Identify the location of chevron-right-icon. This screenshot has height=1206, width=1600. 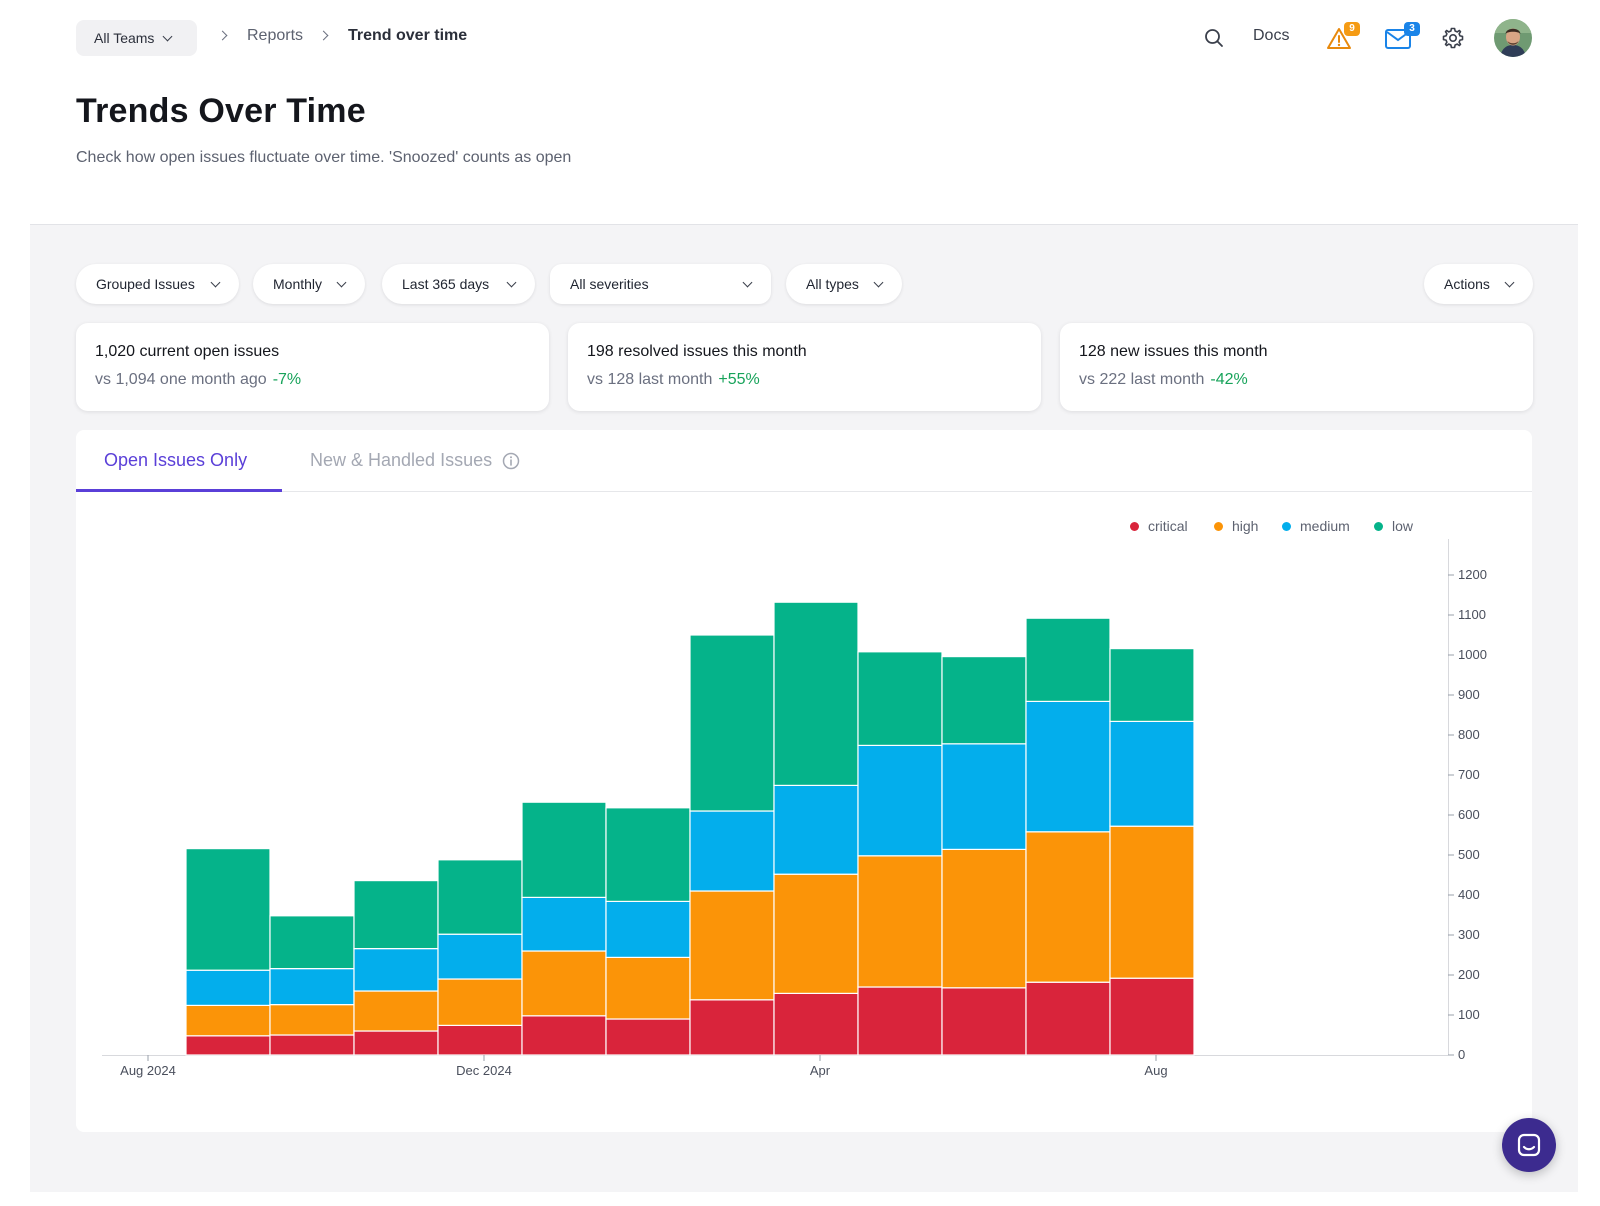
(323, 35).